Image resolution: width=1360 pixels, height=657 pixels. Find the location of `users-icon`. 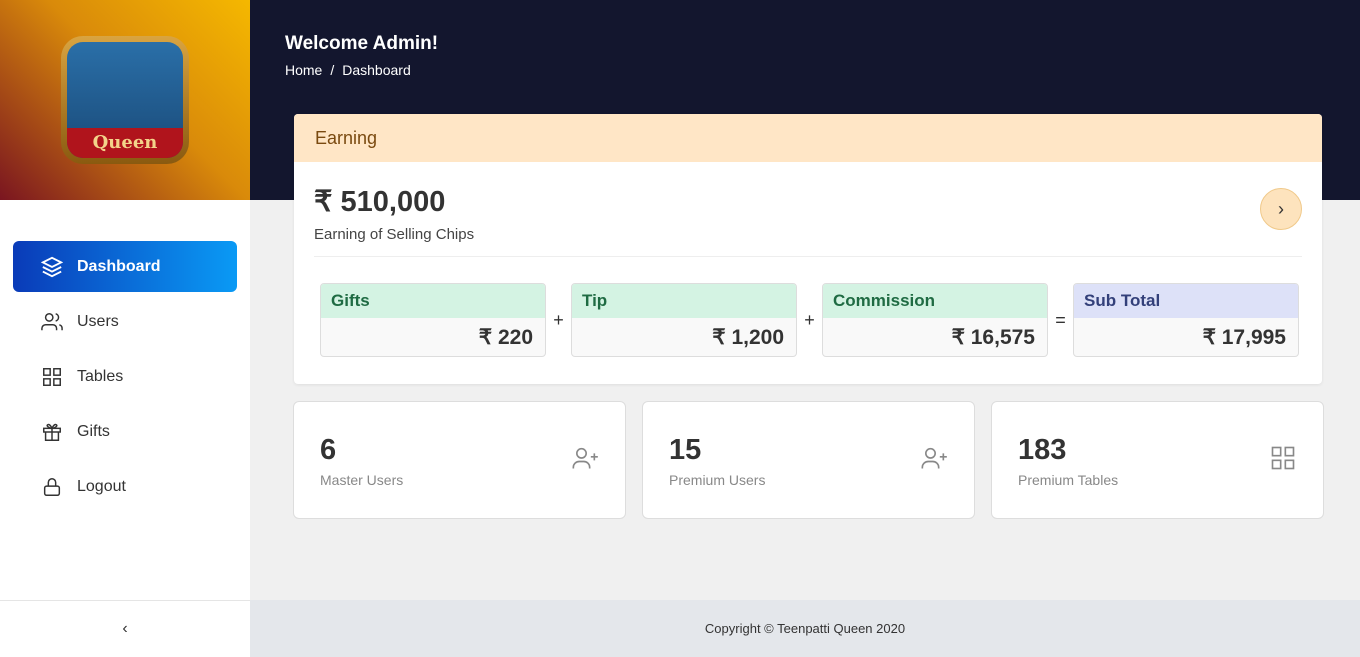

users-icon is located at coordinates (52, 321).